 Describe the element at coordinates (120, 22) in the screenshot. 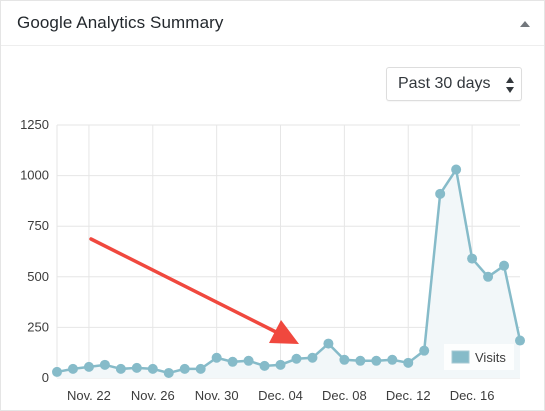

I see `widget-title: Google Analytics Summary` at that location.